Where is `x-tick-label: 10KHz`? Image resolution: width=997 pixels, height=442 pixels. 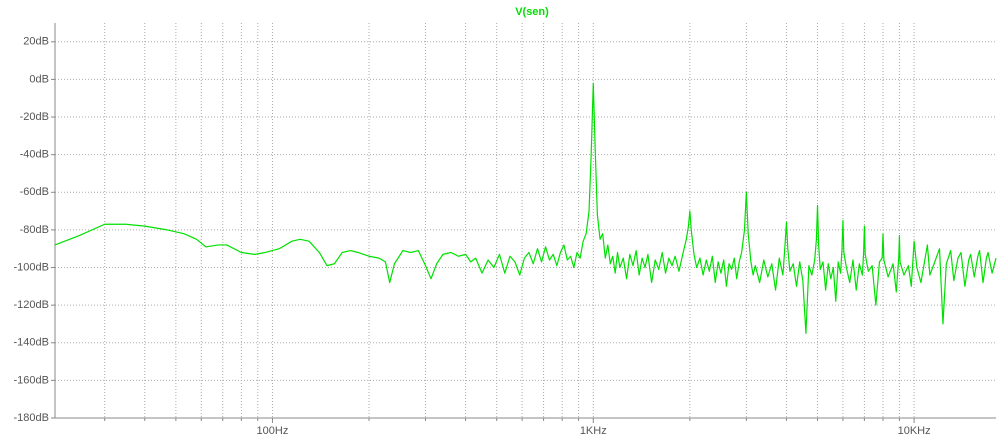
x-tick-label: 10KHz is located at coordinates (914, 431).